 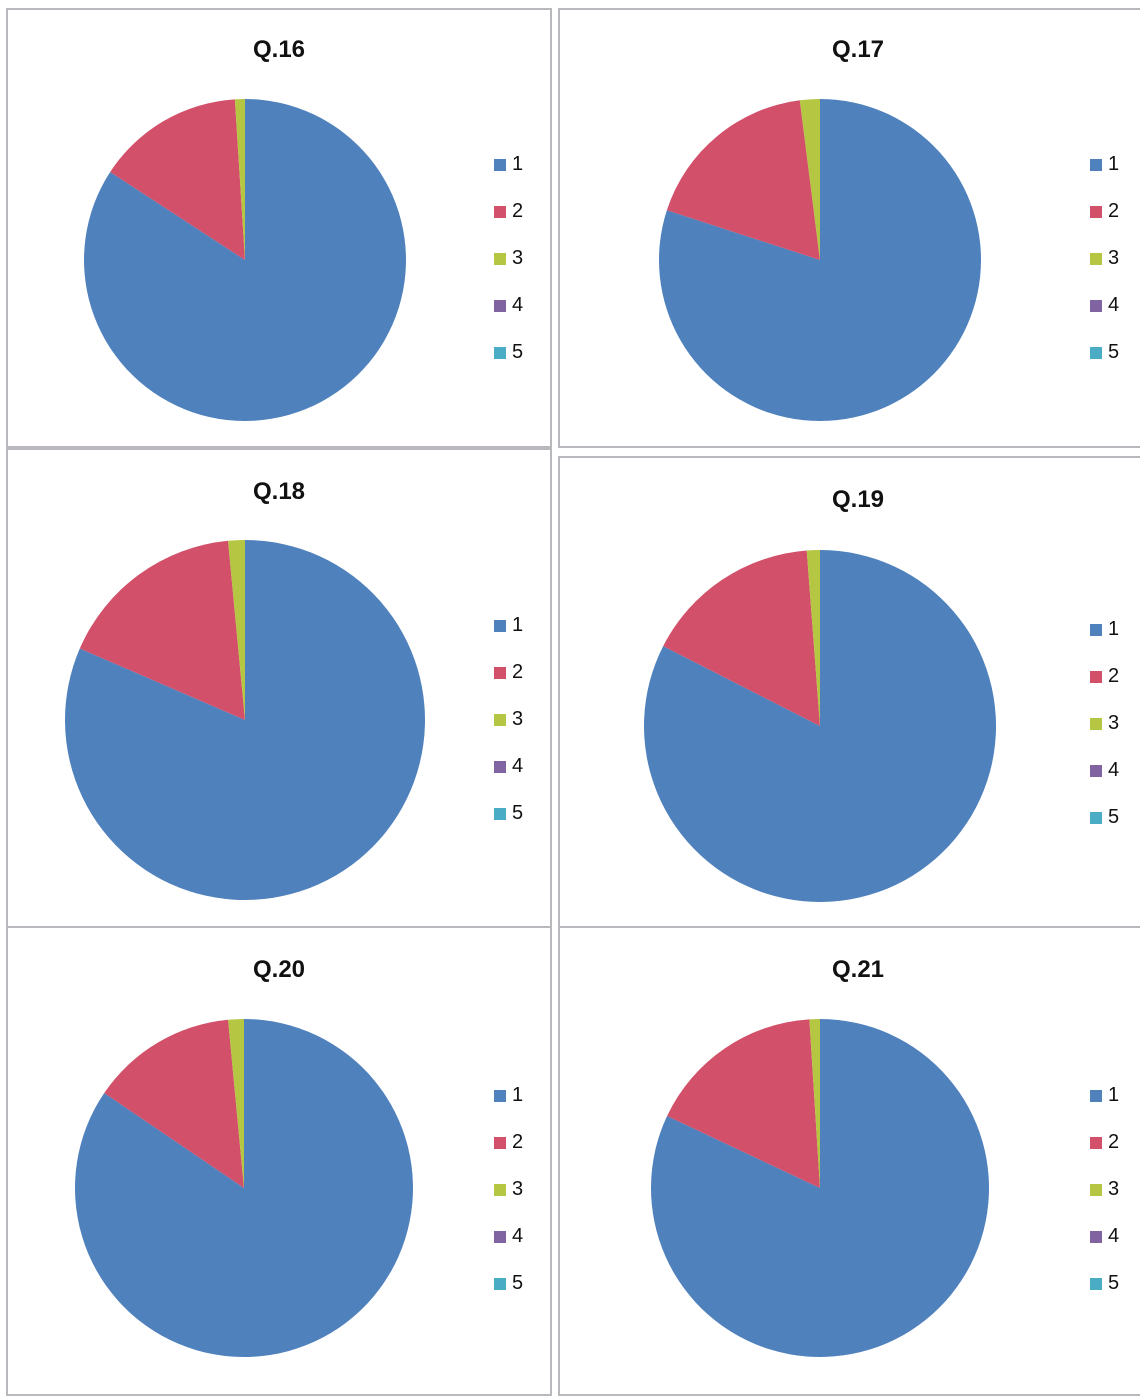 I want to click on chart-title: Q.17, so click(x=858, y=49).